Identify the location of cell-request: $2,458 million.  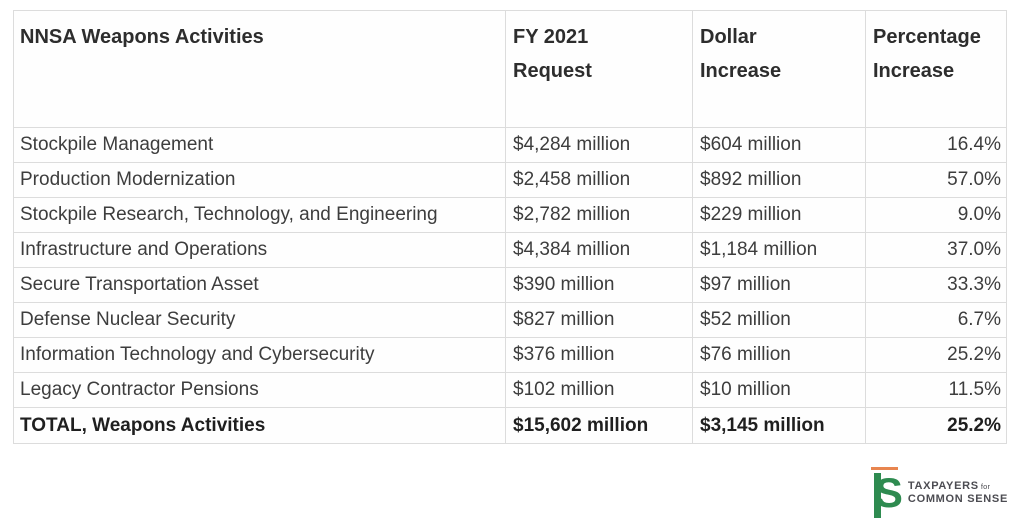
(599, 180).